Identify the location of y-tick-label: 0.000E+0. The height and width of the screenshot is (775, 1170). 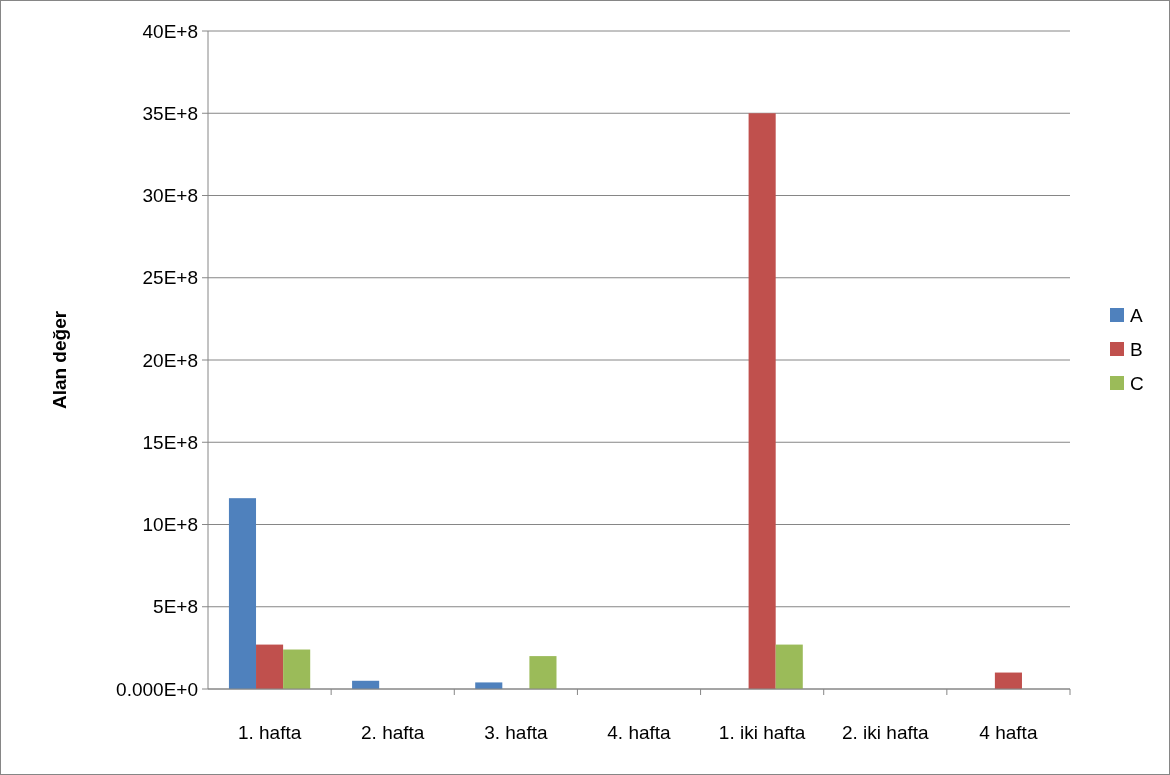
(157, 689).